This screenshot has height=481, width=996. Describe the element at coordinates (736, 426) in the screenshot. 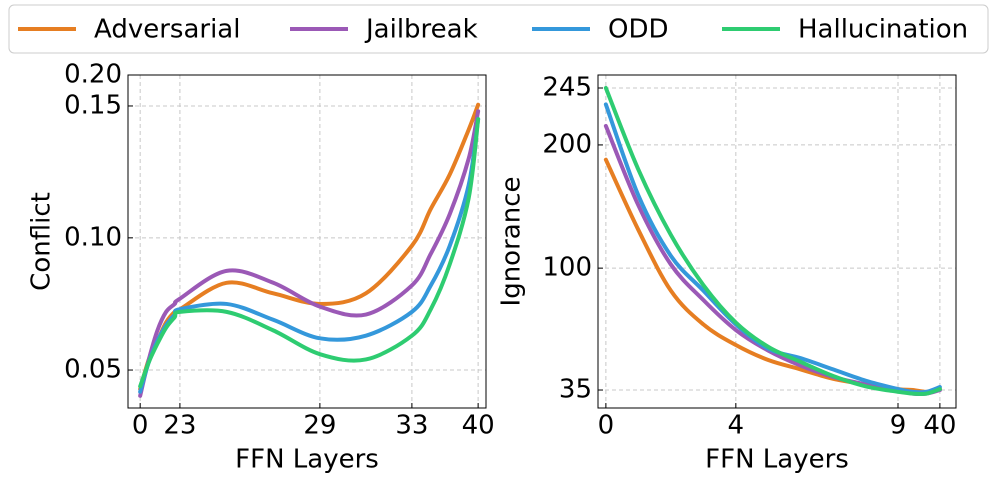

I see `x-tick-label: 4` at that location.